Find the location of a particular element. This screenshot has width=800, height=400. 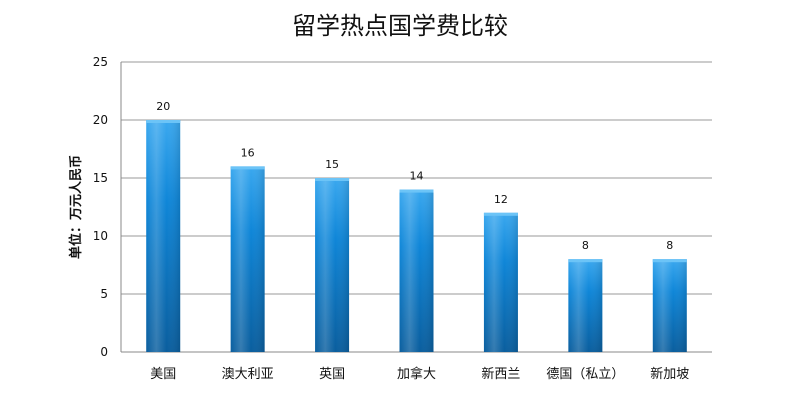

x-tick-label: 加拿大 is located at coordinates (416, 374).